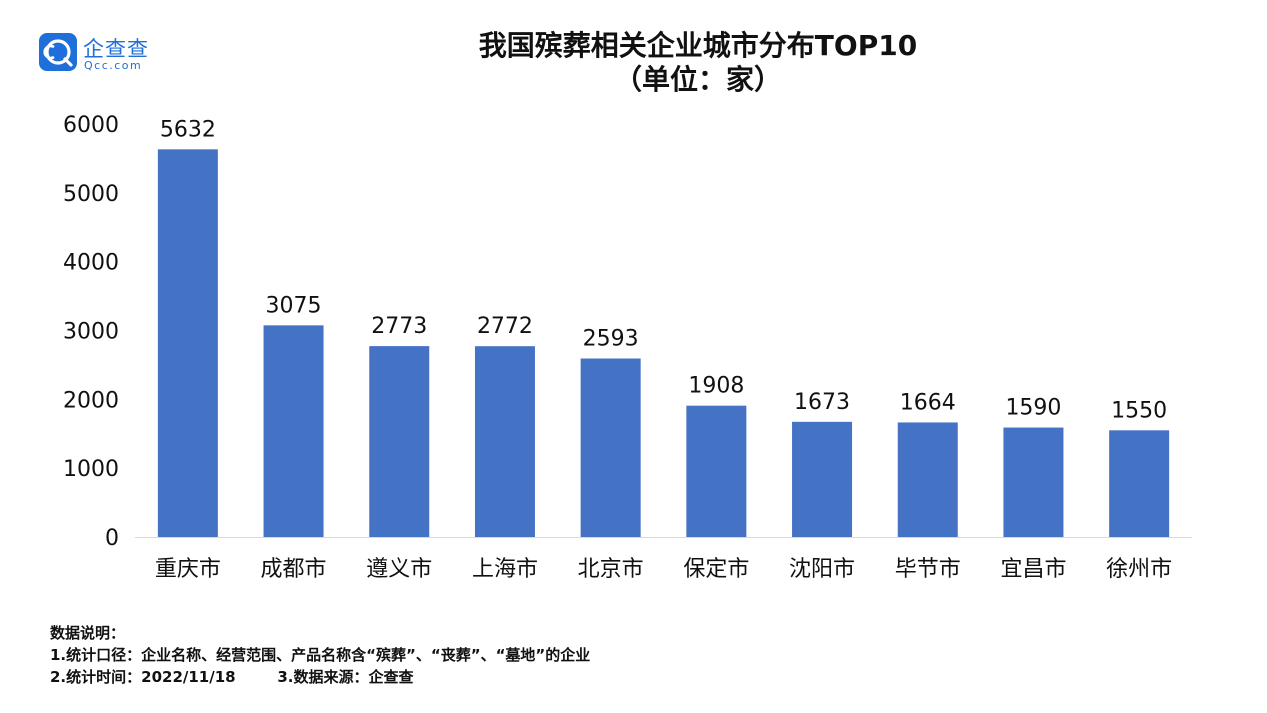 The width and height of the screenshot is (1267, 713). Describe the element at coordinates (116, 49) in the screenshot. I see `logo-name-cn: 企查查` at that location.